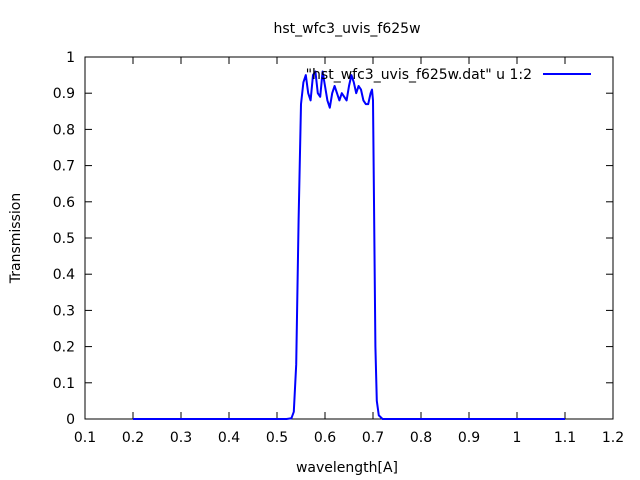 This screenshot has width=640, height=480. What do you see at coordinates (181, 438) in the screenshot?
I see `x-tick-label: 0.3` at bounding box center [181, 438].